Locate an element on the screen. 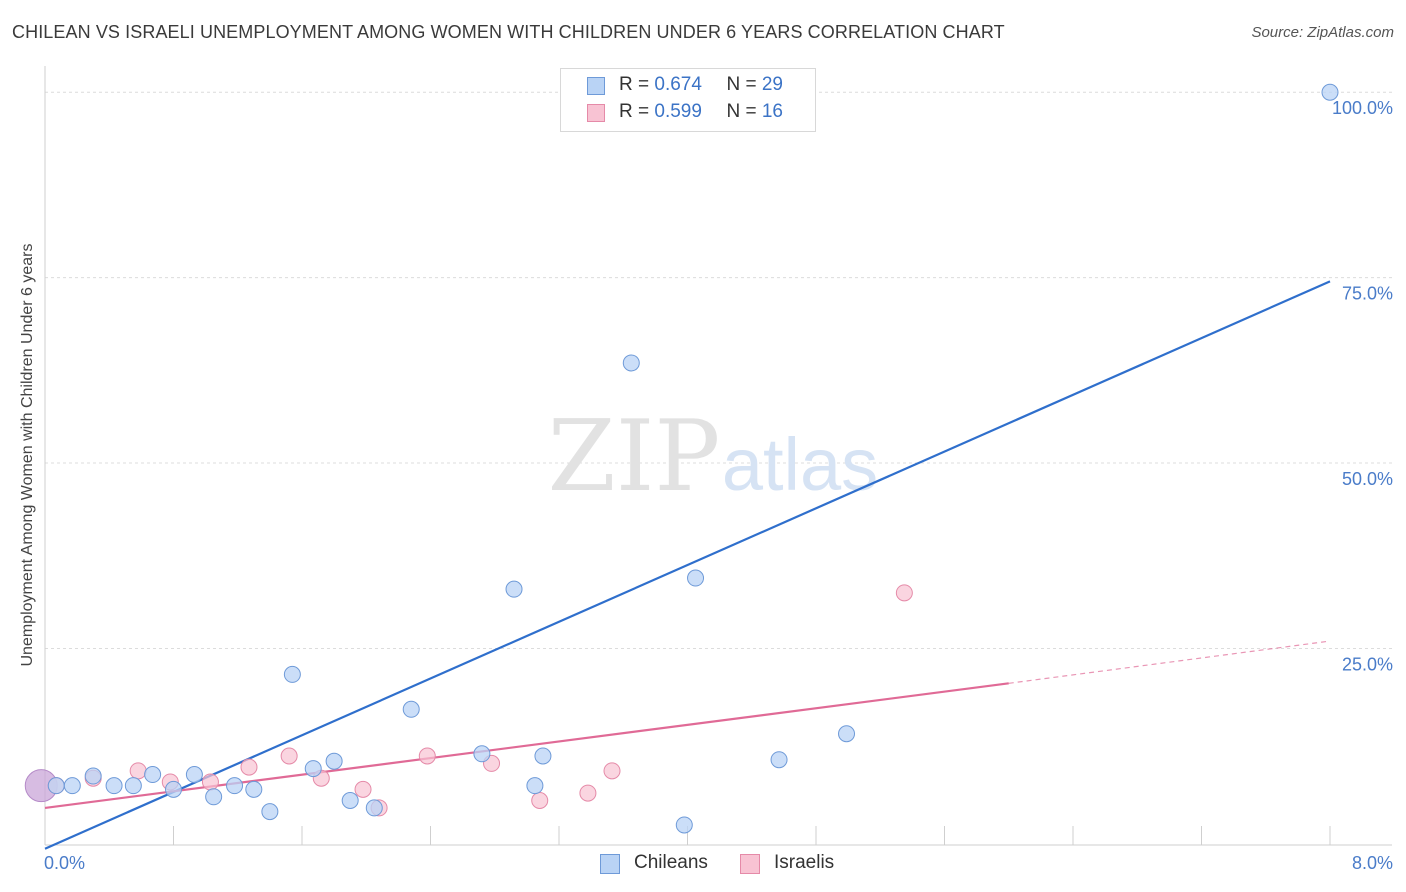 Image resolution: width=1406 pixels, height=892 pixels. source-label: Source: ZipAtlas.com is located at coordinates (1322, 32).